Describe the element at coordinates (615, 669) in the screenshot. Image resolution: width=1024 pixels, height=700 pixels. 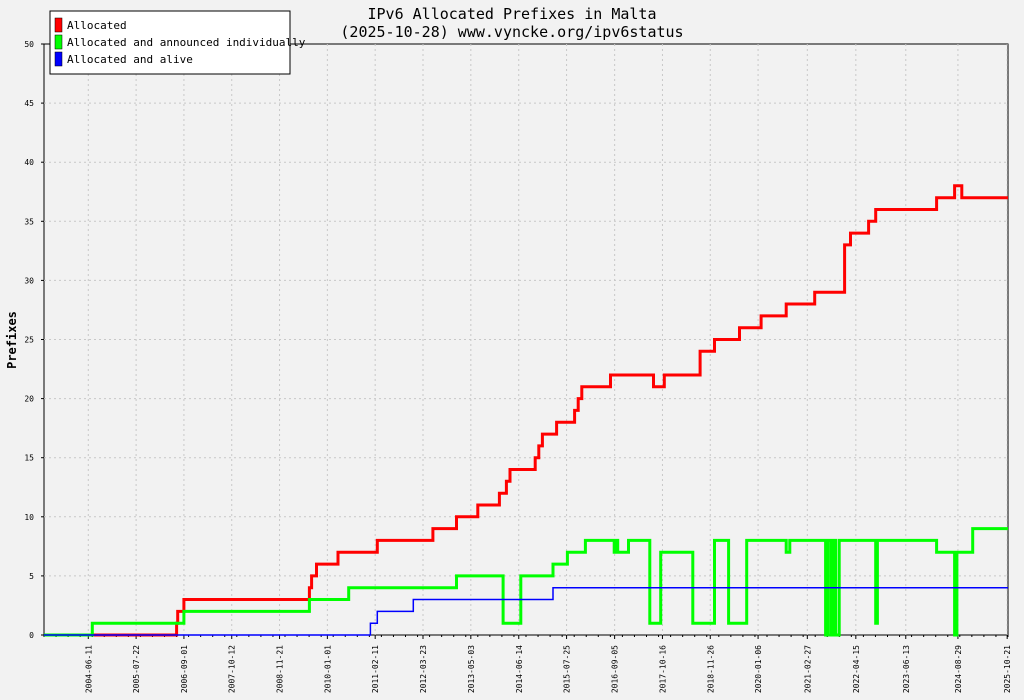
I see `x-tick-label: 2016-09-05` at that location.